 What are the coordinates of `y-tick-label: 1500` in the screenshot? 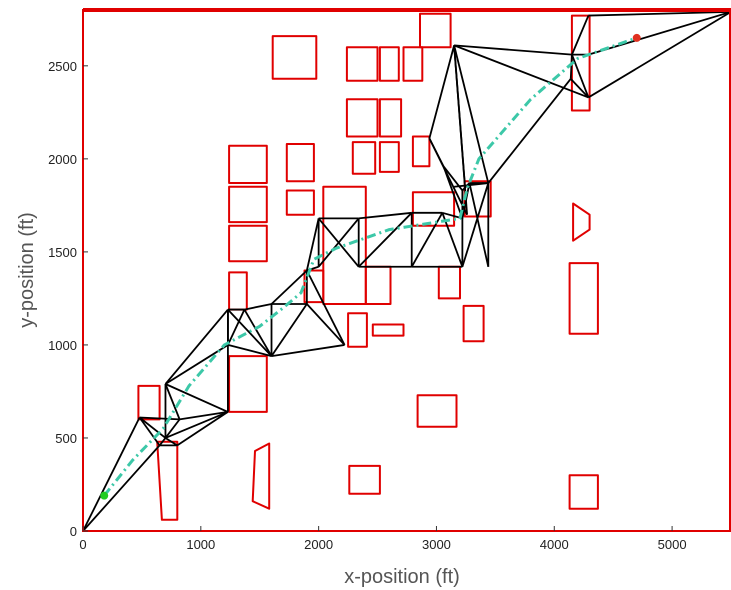 It's located at (62, 252).